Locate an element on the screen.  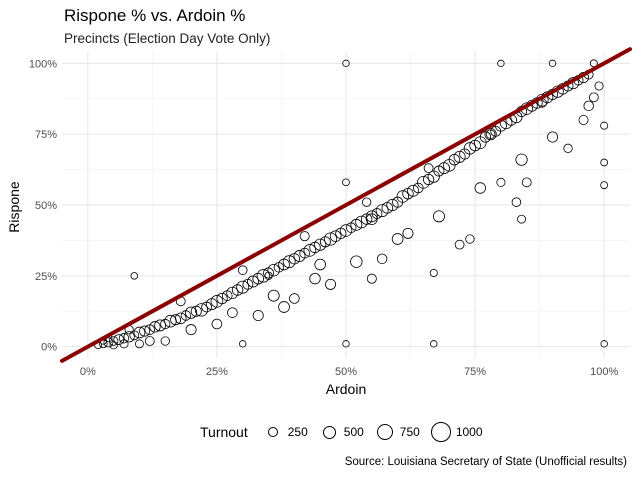
legend-entry-1000: 1000 is located at coordinates (456, 432).